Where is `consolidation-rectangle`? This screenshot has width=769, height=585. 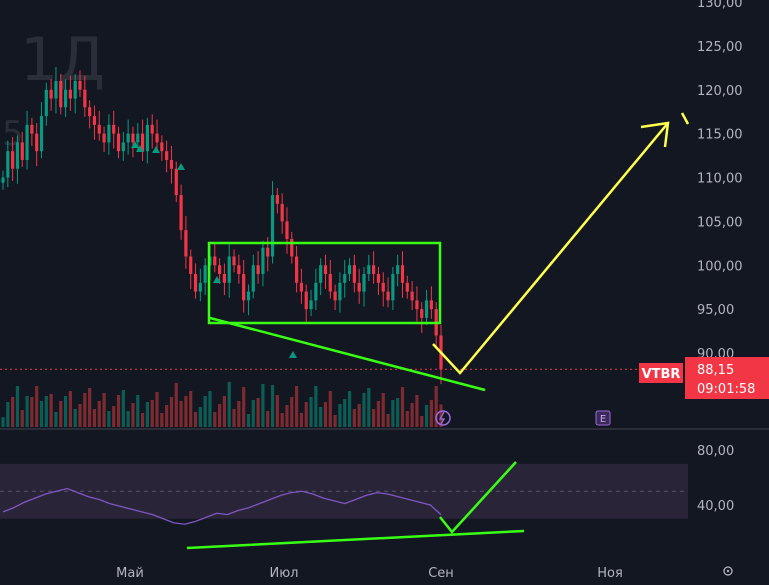 consolidation-rectangle is located at coordinates (324, 283).